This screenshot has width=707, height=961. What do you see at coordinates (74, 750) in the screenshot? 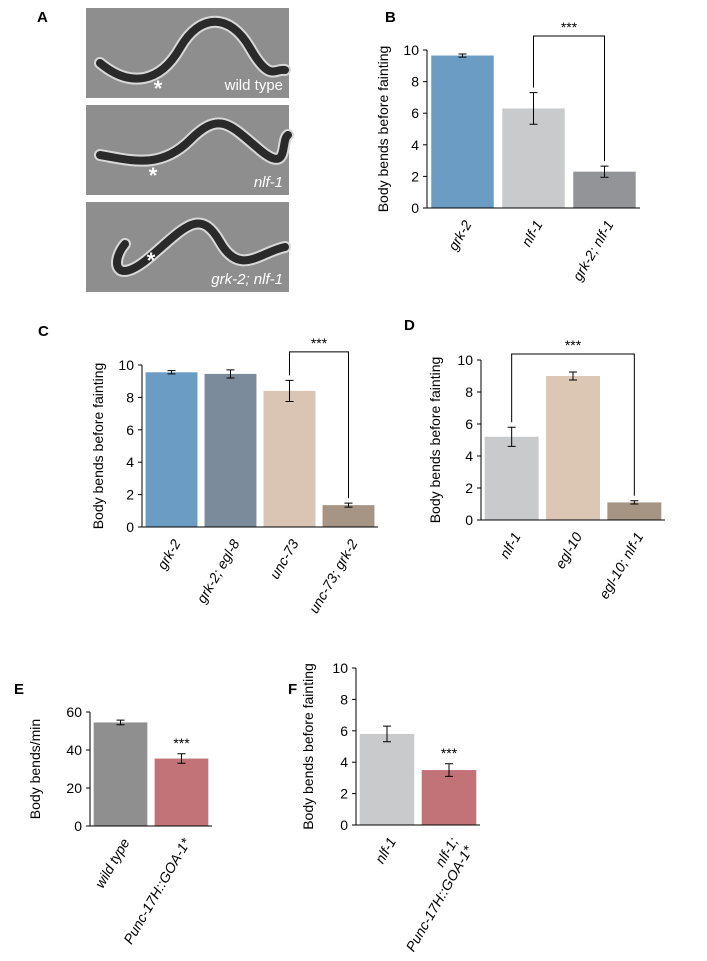
I see `y-tick-label: 40` at bounding box center [74, 750].